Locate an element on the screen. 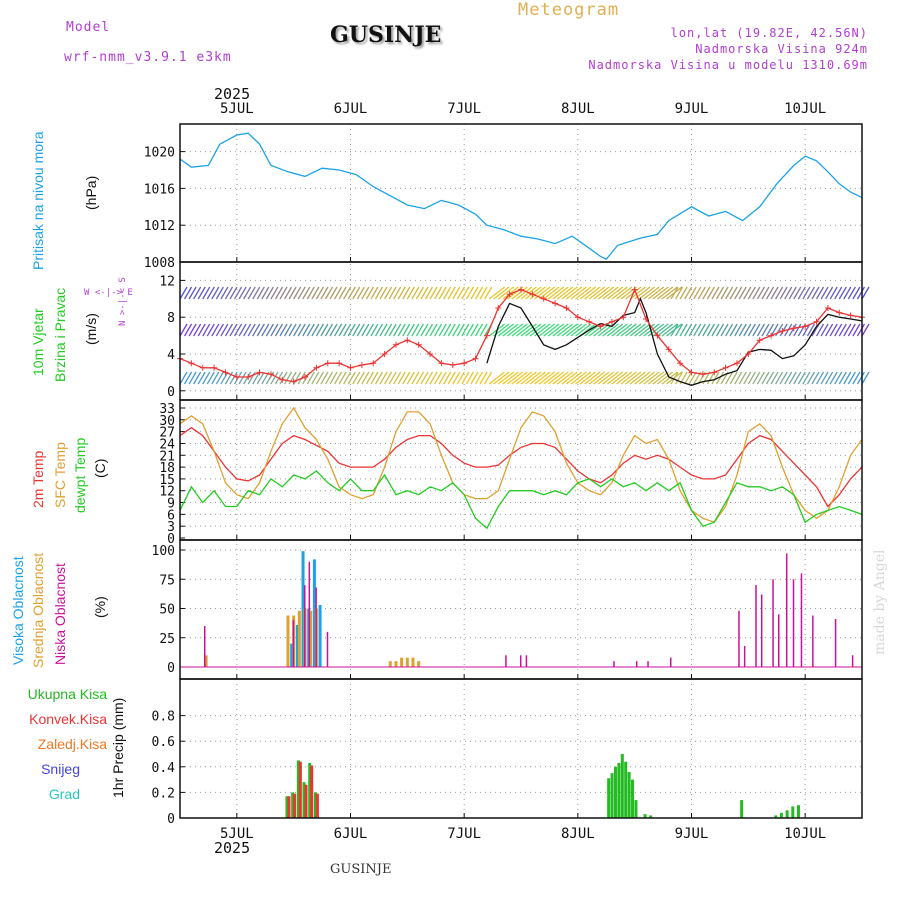  precip-ytick-label: 0.8 is located at coordinates (163, 717).